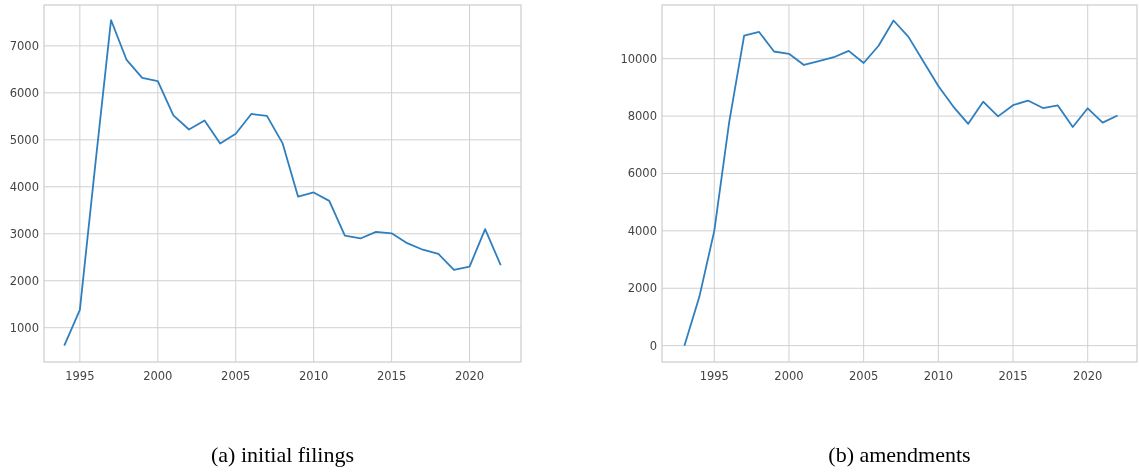 The height and width of the screenshot is (472, 1139). What do you see at coordinates (638, 58) in the screenshot?
I see `y-tick-label: 10000` at bounding box center [638, 58].